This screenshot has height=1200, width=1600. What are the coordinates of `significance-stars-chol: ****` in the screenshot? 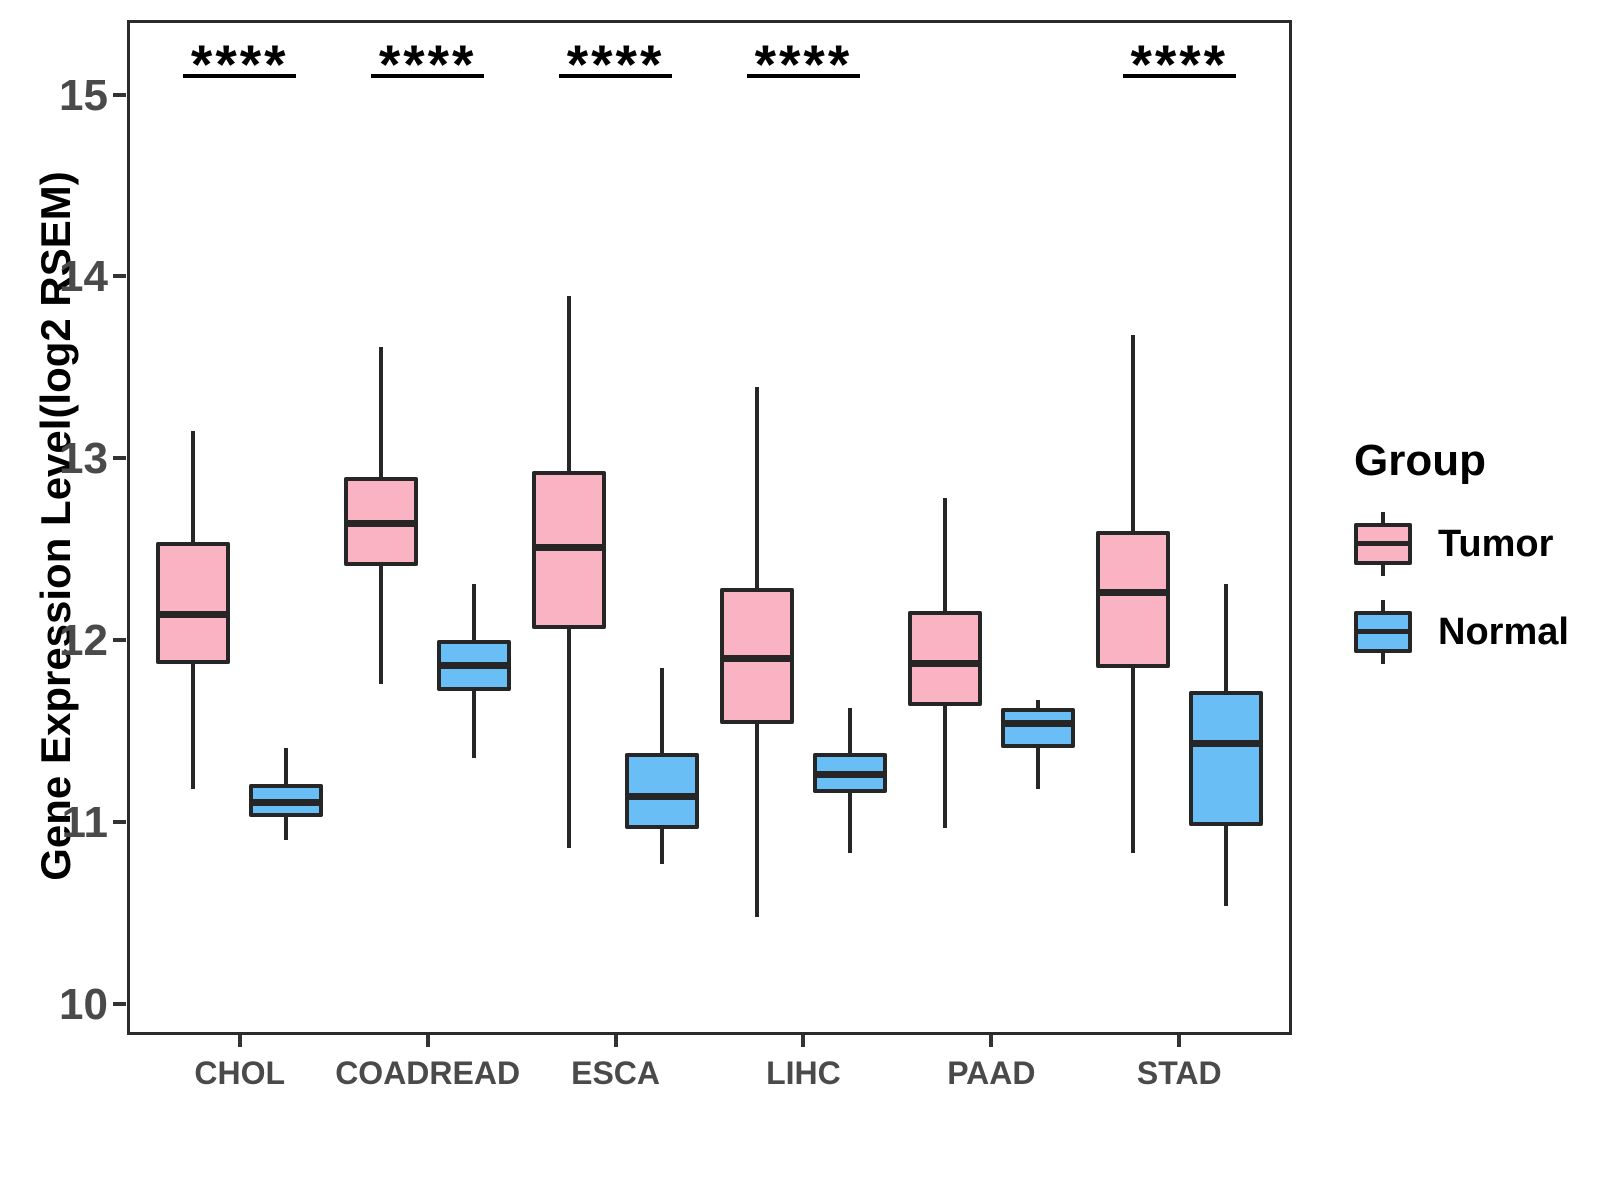 It's located at (239, 64).